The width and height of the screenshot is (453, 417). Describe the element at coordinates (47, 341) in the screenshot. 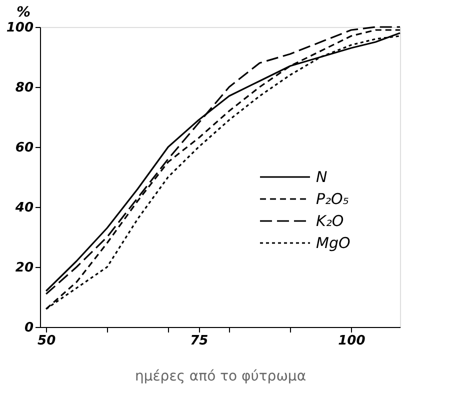

I see `x-tick-label: 50` at that location.